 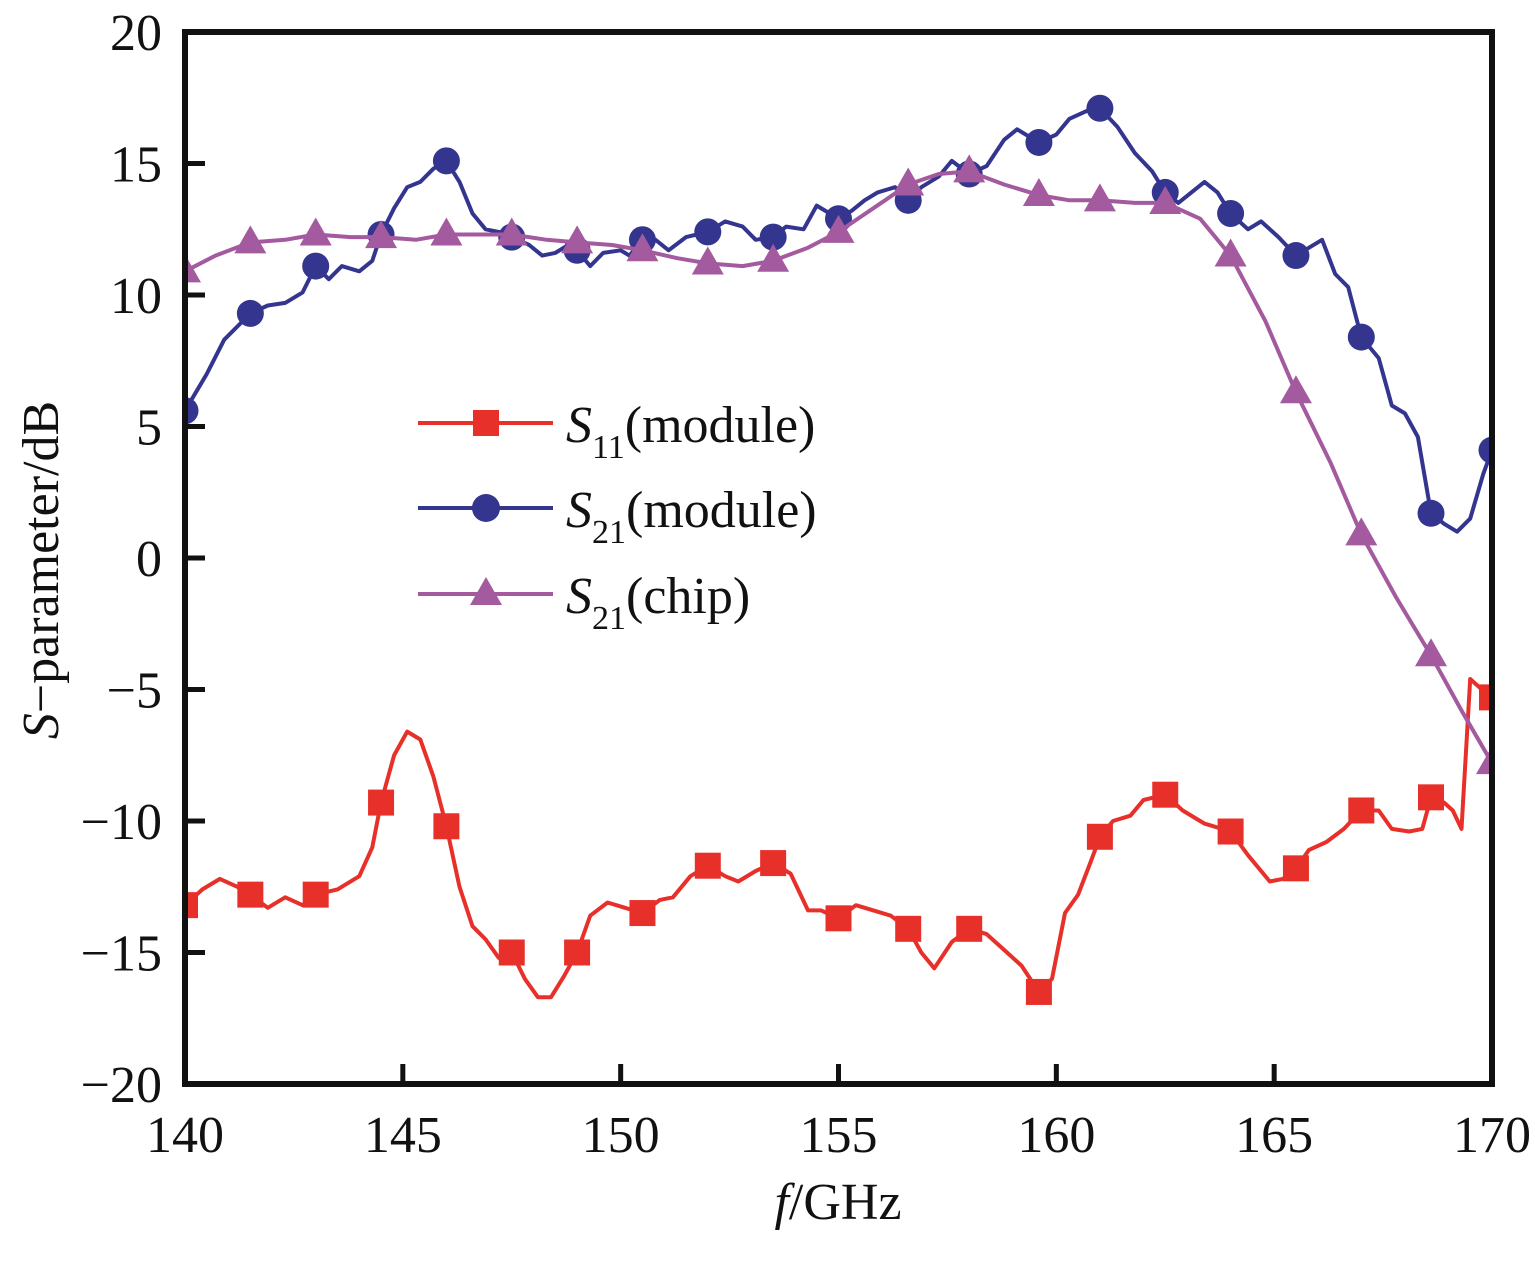 What do you see at coordinates (486, 423) in the screenshot?
I see `legend-marker-s11-module` at bounding box center [486, 423].